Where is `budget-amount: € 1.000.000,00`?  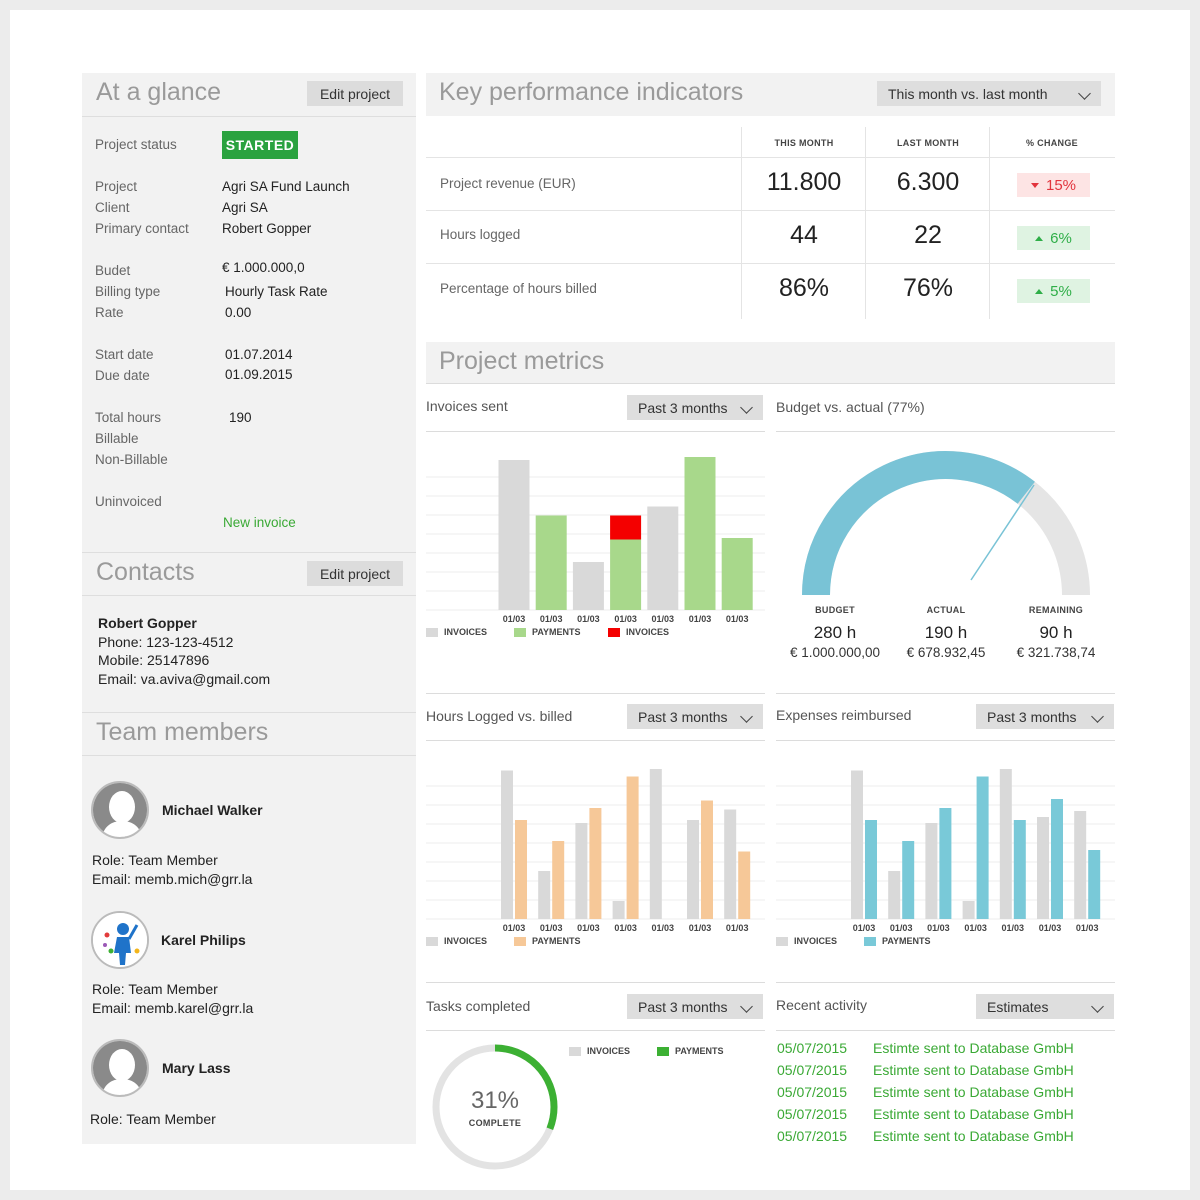 budget-amount: € 1.000.000,00 is located at coordinates (835, 652).